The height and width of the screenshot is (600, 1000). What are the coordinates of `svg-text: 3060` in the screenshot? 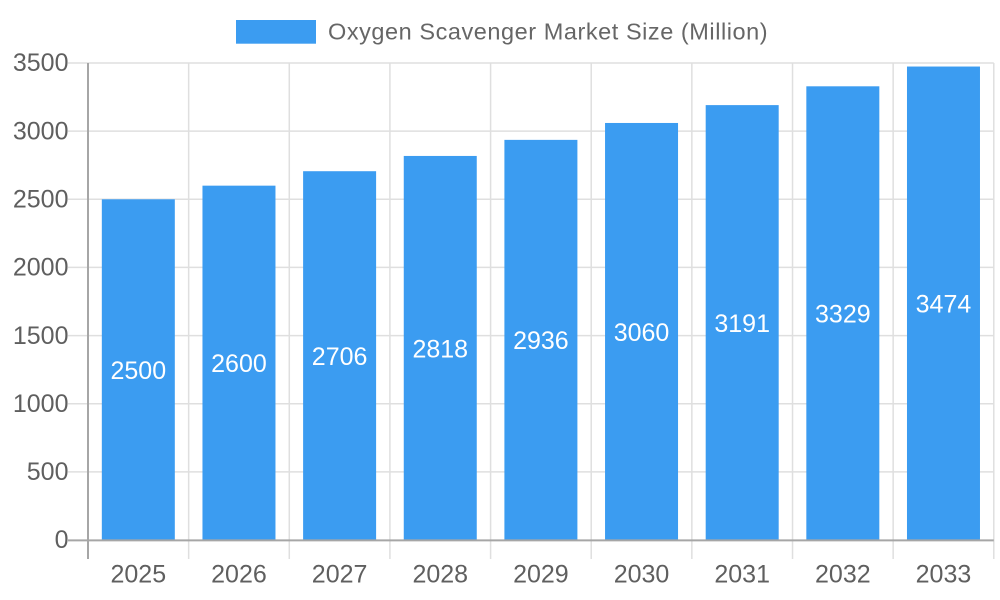 It's located at (642, 333).